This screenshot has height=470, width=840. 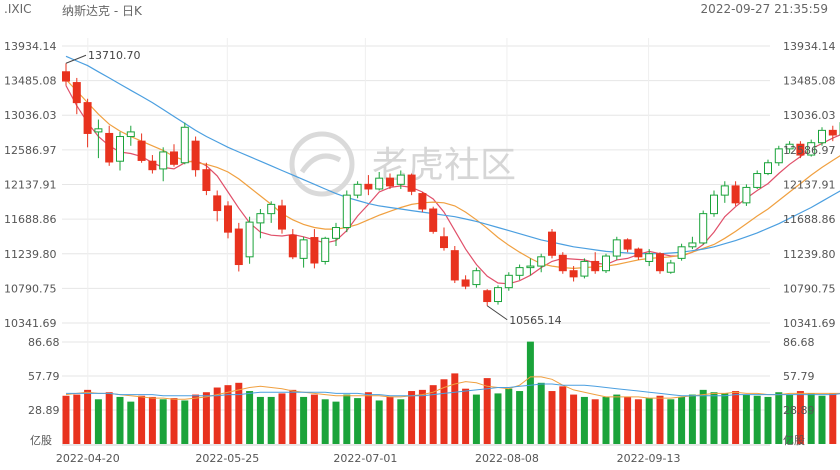 I want to click on price-tick-left: 13485.08, so click(x=30, y=81).